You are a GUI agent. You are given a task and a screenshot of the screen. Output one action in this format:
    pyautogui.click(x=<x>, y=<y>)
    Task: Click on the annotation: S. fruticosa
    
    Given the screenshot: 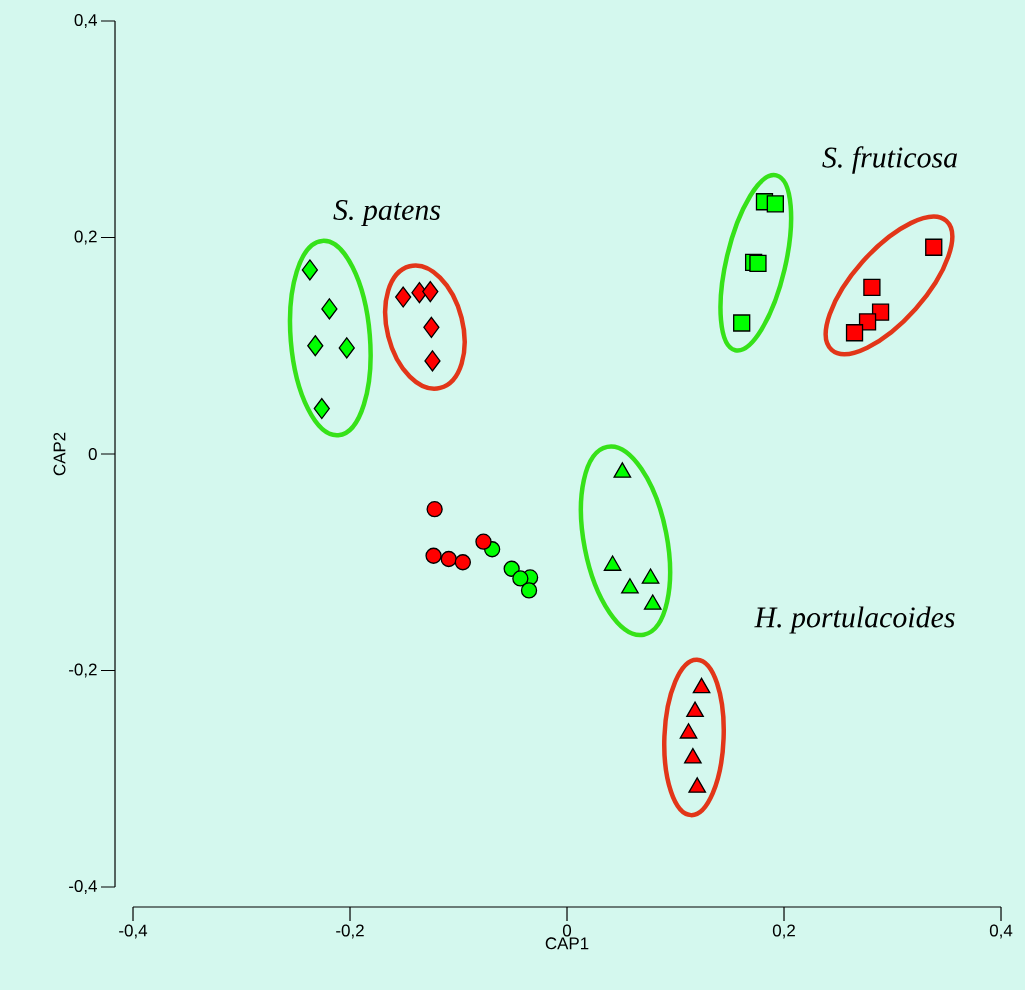 What is the action you would take?
    pyautogui.click(x=889, y=160)
    